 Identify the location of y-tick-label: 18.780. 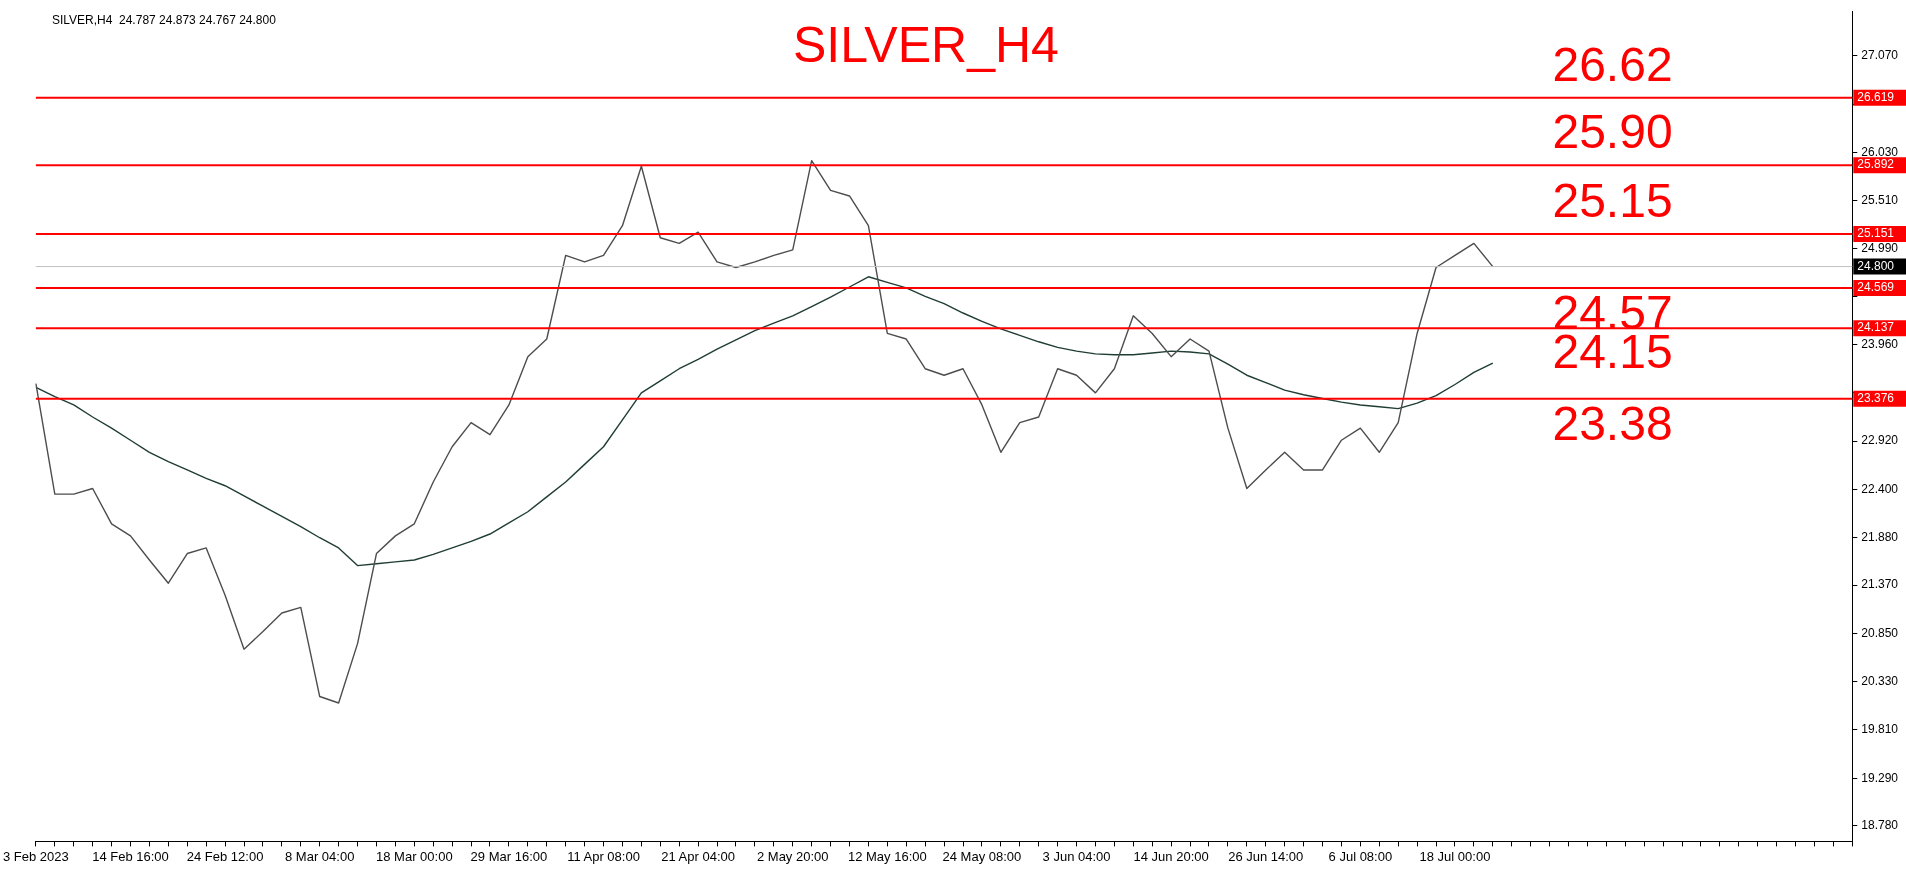
(1880, 824).